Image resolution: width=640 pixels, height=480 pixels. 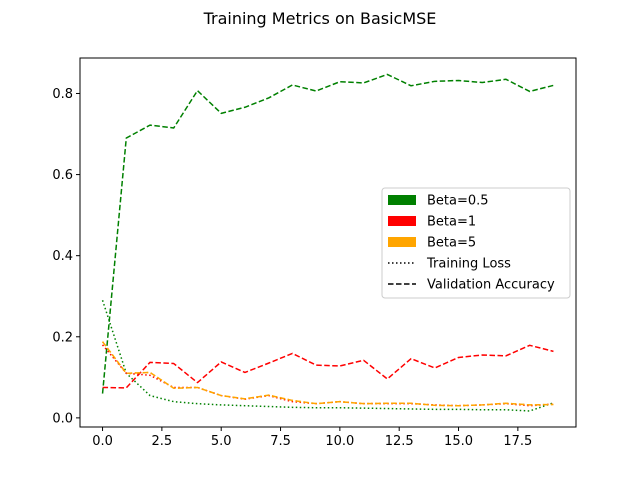 I want to click on legend-box, so click(x=476, y=243).